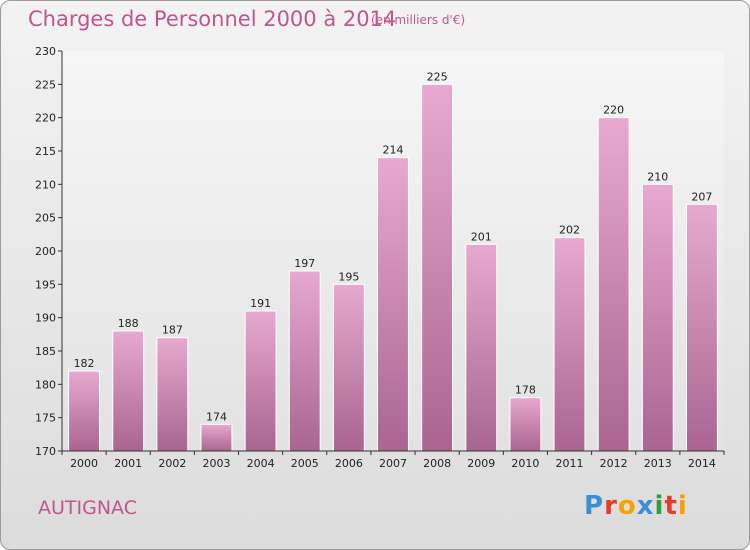  Describe the element at coordinates (128, 391) in the screenshot. I see `bar-2001` at that location.